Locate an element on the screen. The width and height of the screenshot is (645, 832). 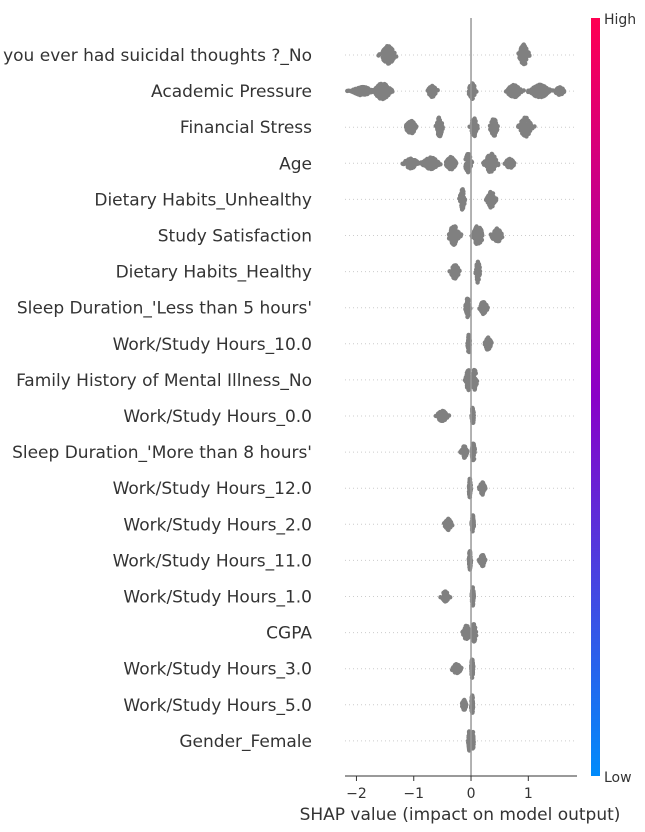
feature-label: Work/Study Hours_0.0 is located at coordinates (217, 417).